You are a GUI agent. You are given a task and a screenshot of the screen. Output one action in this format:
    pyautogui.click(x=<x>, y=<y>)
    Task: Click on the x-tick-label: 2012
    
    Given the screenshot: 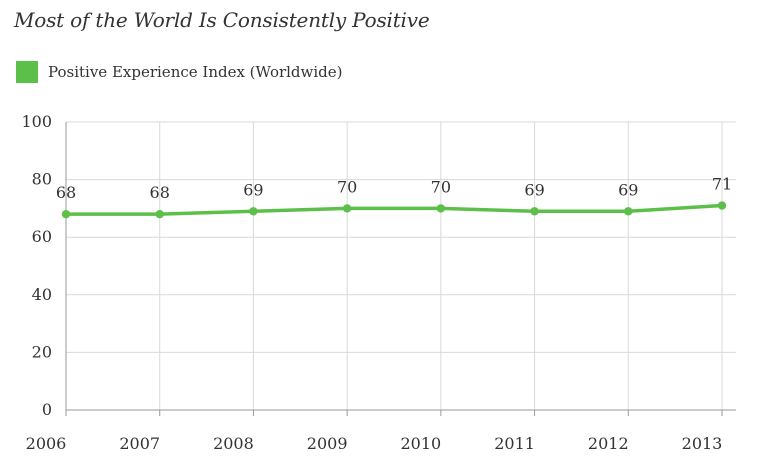 What is the action you would take?
    pyautogui.click(x=608, y=443)
    